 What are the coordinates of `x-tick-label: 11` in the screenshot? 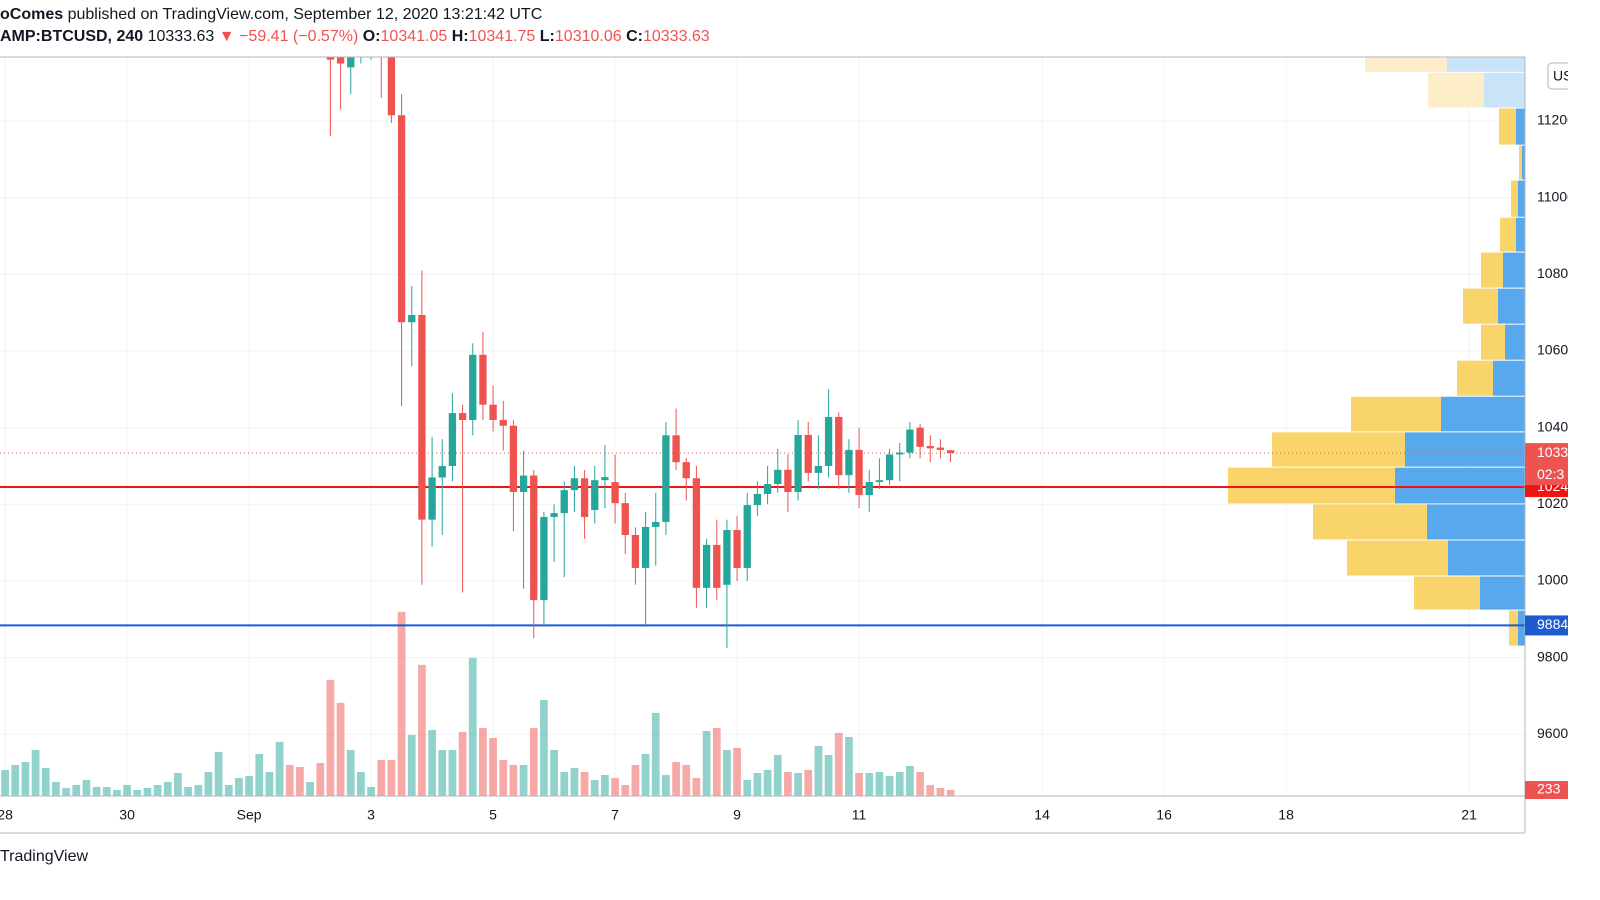 It's located at (859, 815).